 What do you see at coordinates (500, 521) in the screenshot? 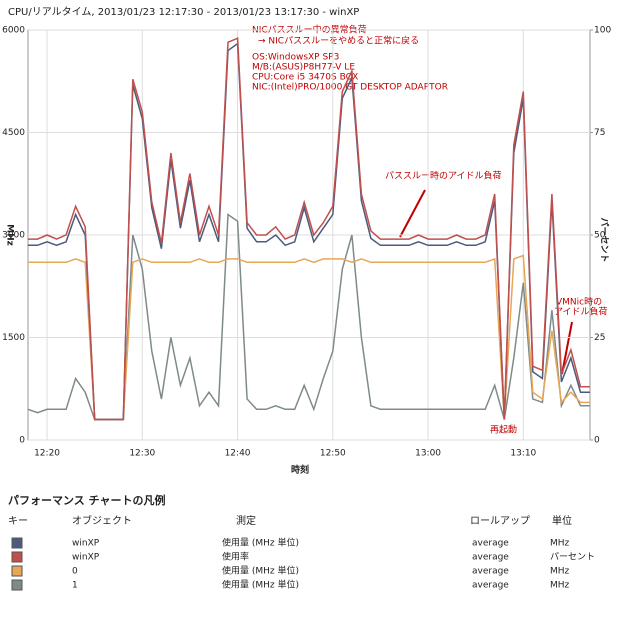
I see `legend-header: ロールアップ` at bounding box center [500, 521].